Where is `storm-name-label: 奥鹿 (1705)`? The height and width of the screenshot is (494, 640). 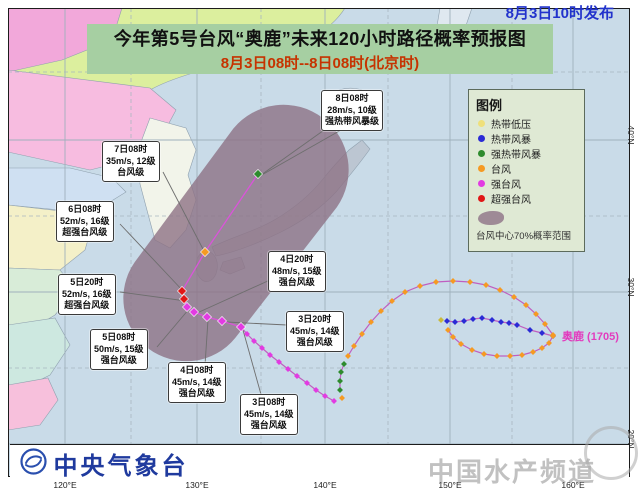
storm-name-label: 奥鹿 (1705) is located at coordinates (590, 337).